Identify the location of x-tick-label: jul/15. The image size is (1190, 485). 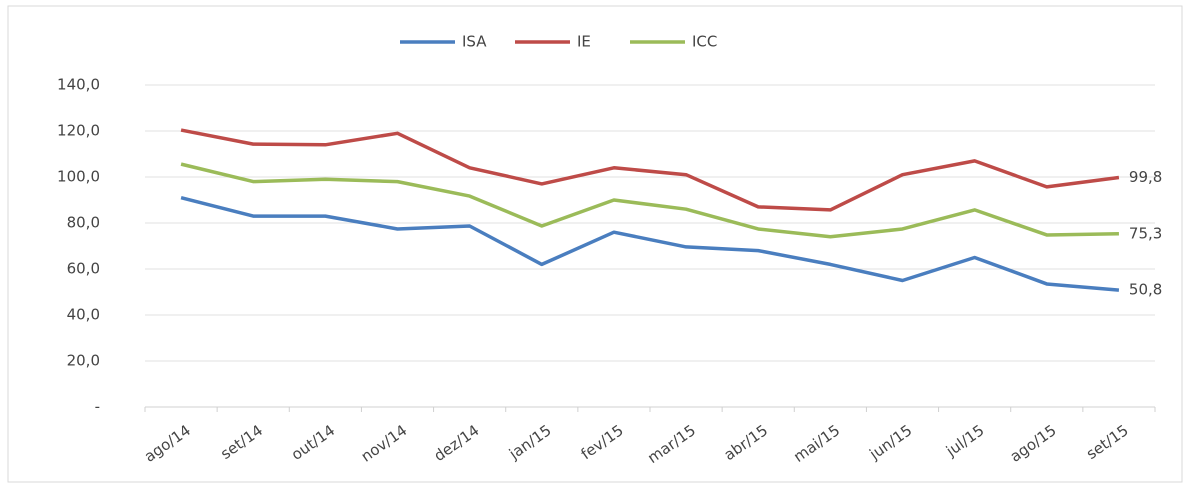
(965, 440).